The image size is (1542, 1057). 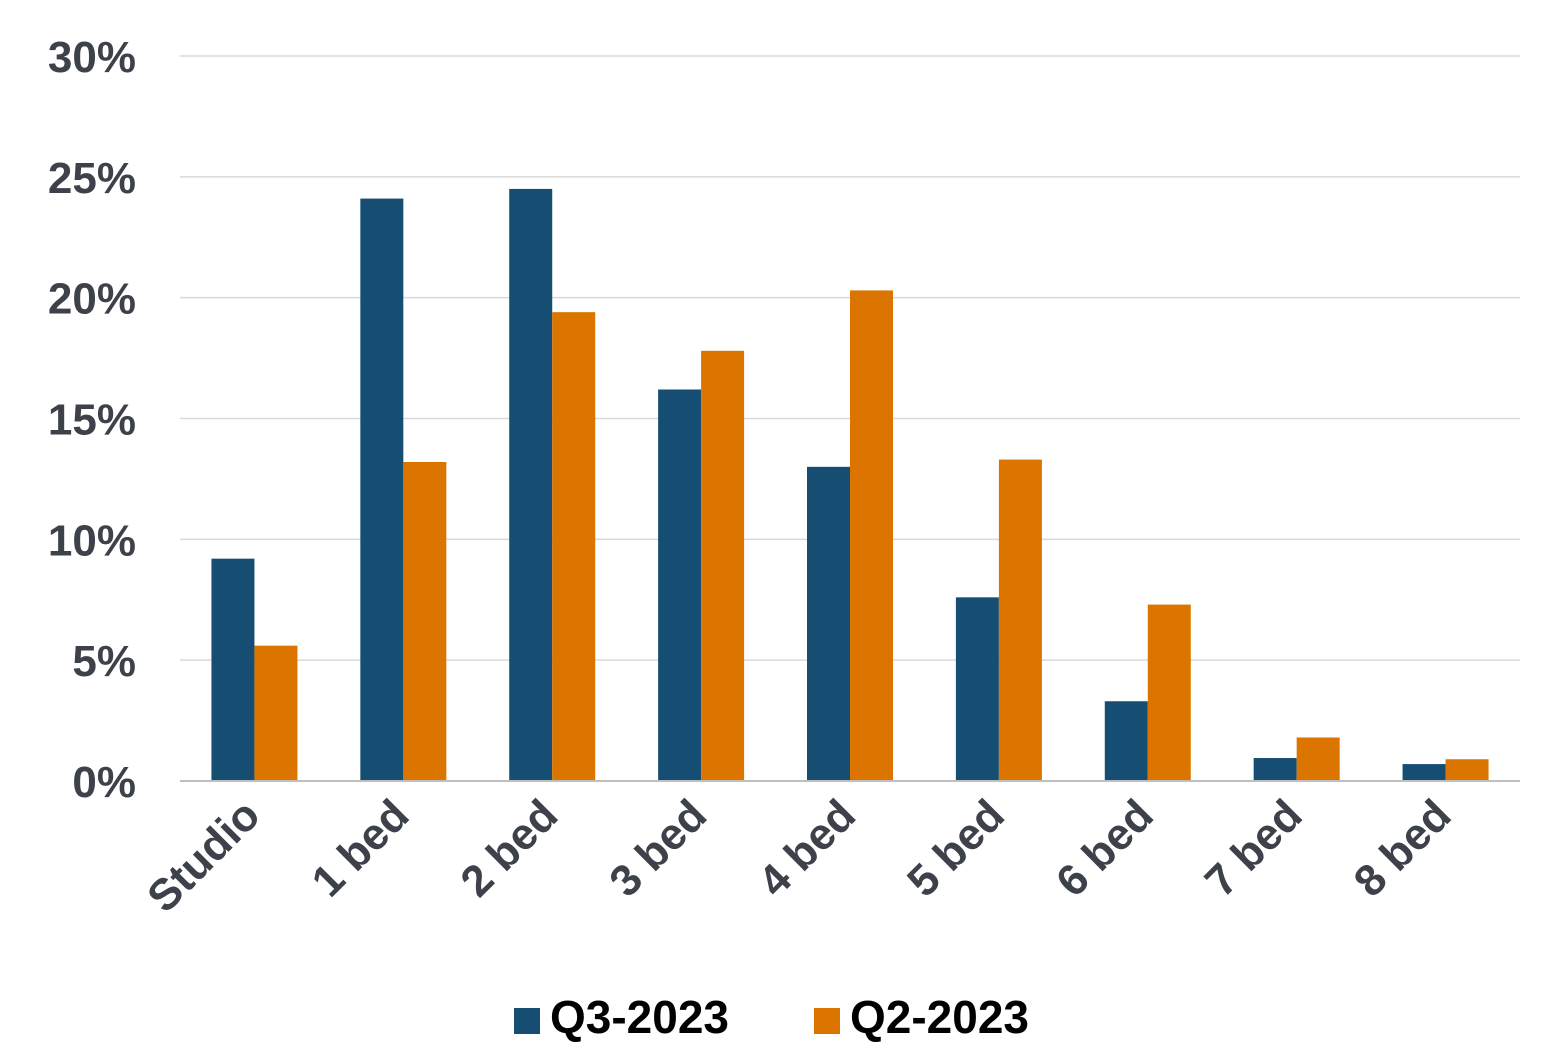 What do you see at coordinates (574, 546) in the screenshot?
I see `bar-series2-2-bed` at bounding box center [574, 546].